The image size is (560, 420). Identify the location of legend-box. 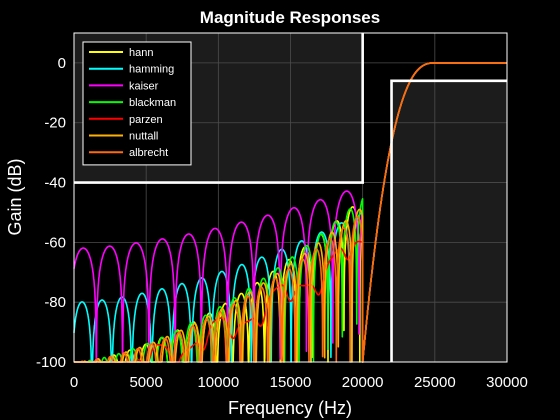
(137, 103).